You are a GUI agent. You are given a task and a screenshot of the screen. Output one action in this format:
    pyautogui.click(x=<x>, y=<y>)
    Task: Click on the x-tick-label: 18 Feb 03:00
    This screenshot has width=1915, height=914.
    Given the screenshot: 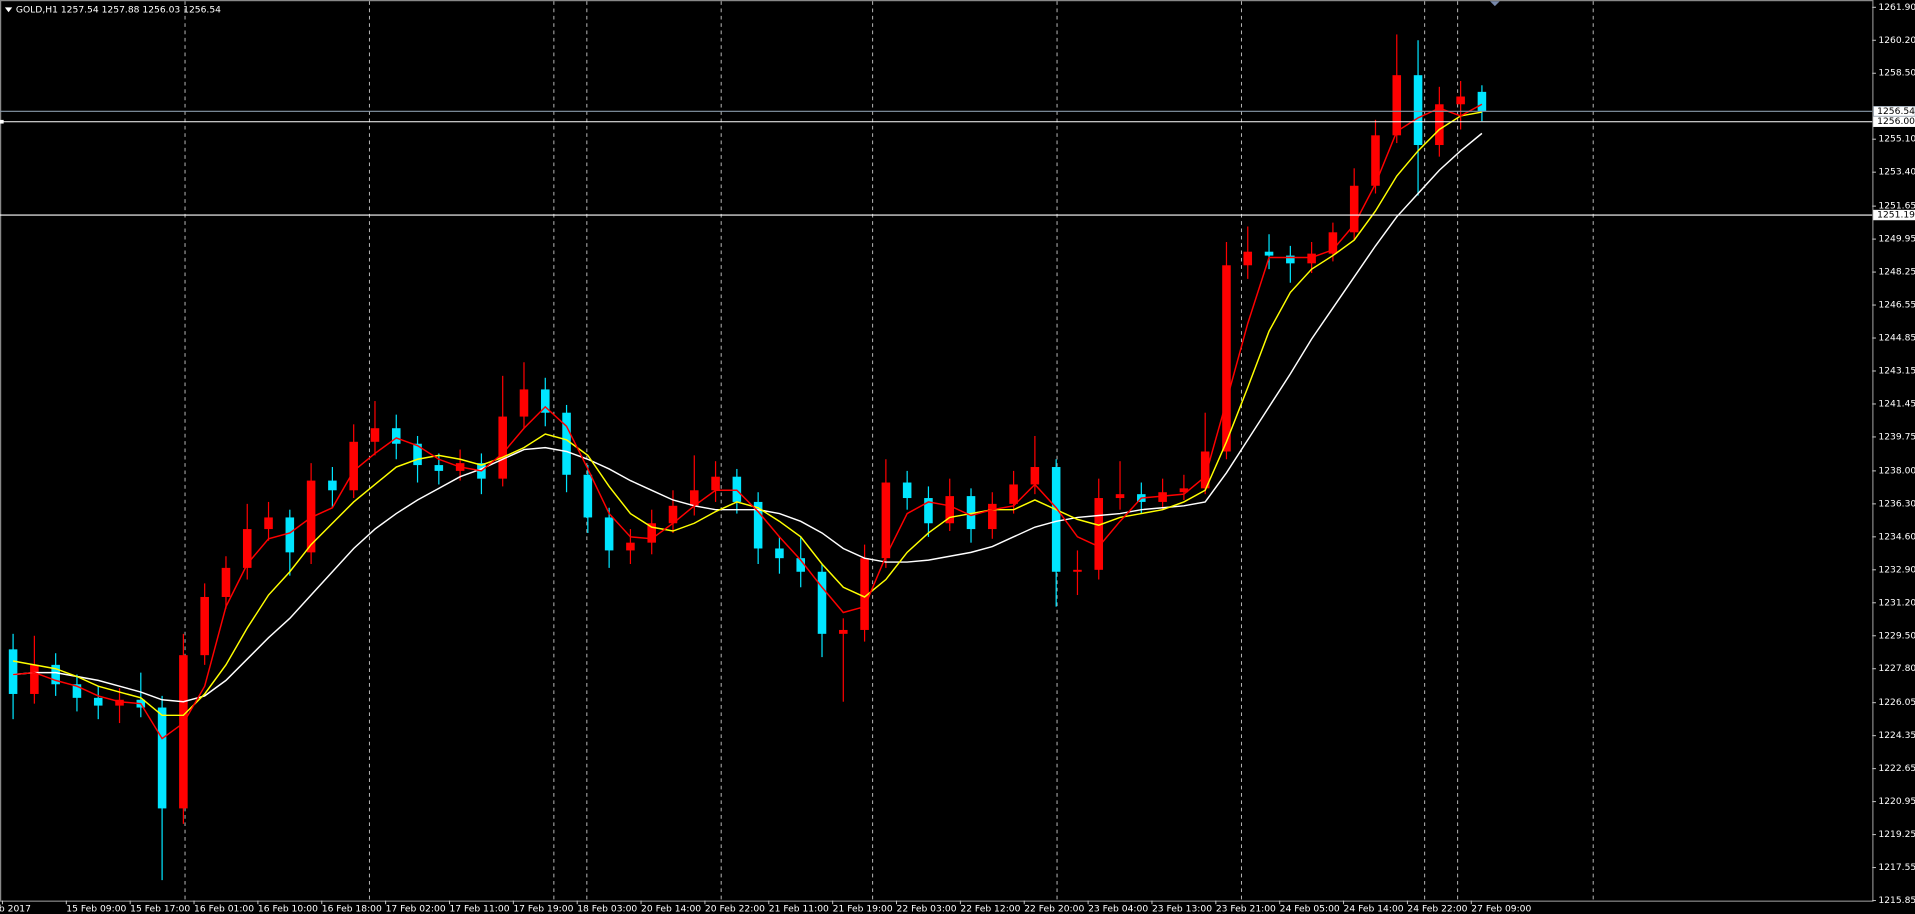 What is the action you would take?
    pyautogui.click(x=607, y=909)
    